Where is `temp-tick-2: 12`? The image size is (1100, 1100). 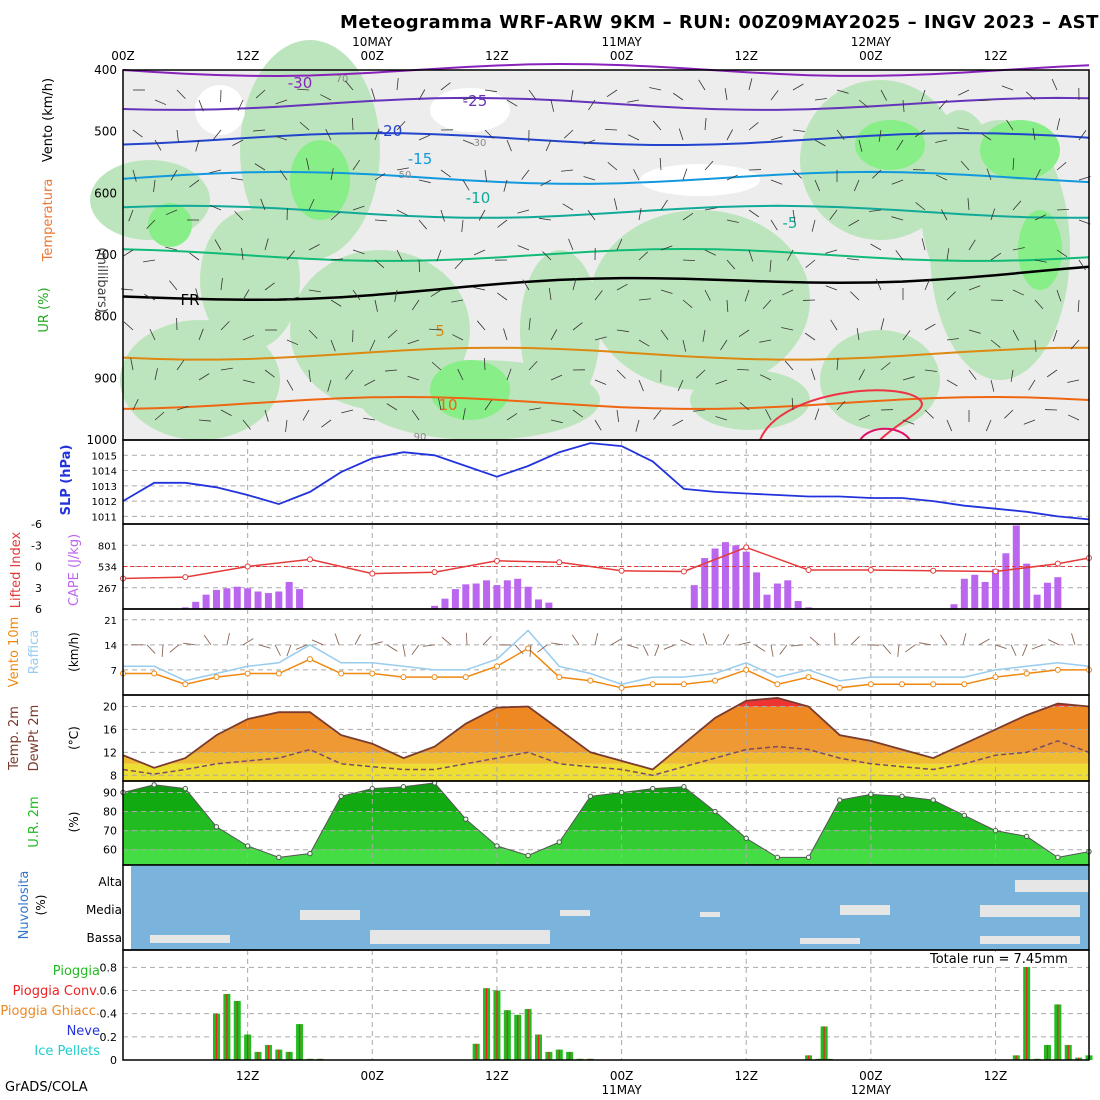
temp-tick-2: 12 is located at coordinates (110, 752).